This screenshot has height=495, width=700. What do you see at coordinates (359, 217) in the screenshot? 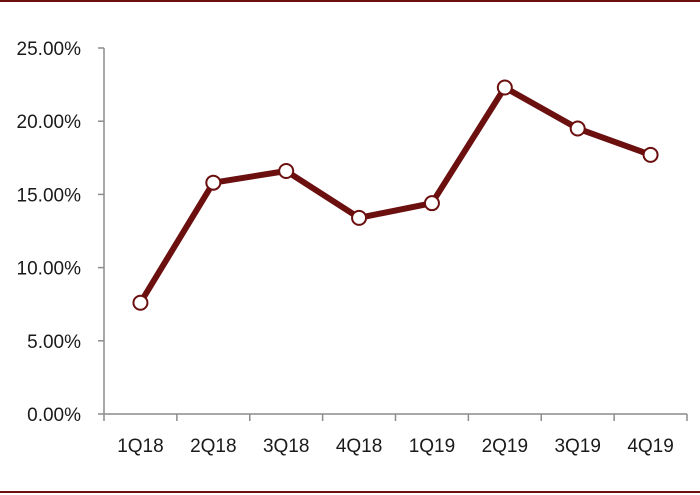
I see `data-point-4q18` at bounding box center [359, 217].